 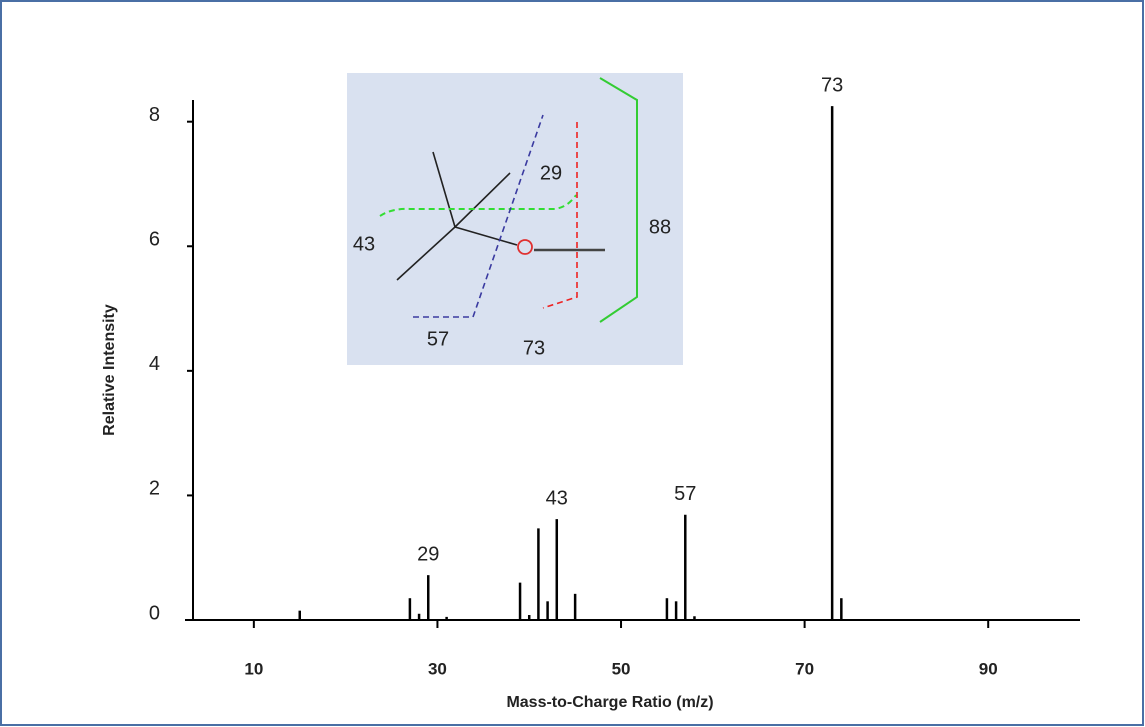 I want to click on y-axis-label: Relative Intensity, so click(x=109, y=370).